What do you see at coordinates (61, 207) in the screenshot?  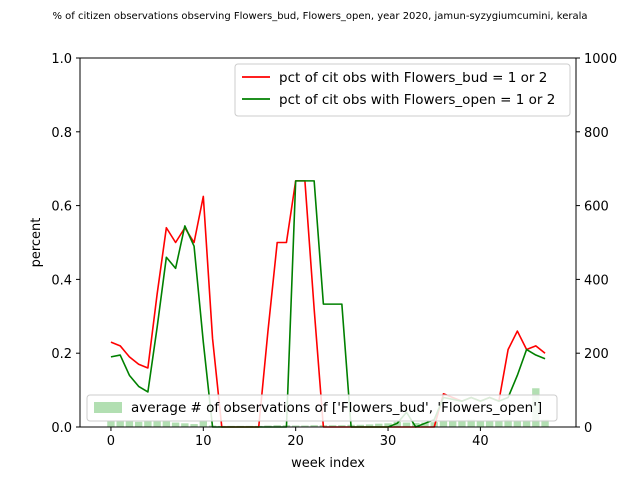 I see `y-tick-label: 0.6` at bounding box center [61, 207].